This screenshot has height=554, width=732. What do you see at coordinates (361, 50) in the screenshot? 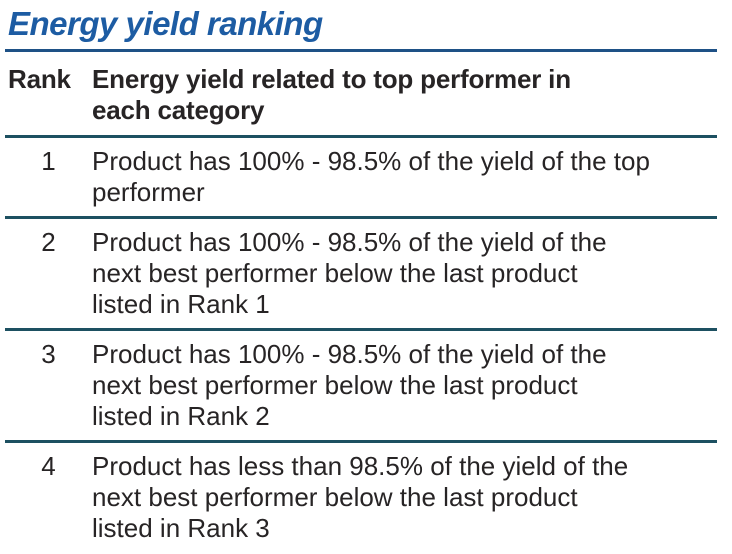
I see `title-divider` at bounding box center [361, 50].